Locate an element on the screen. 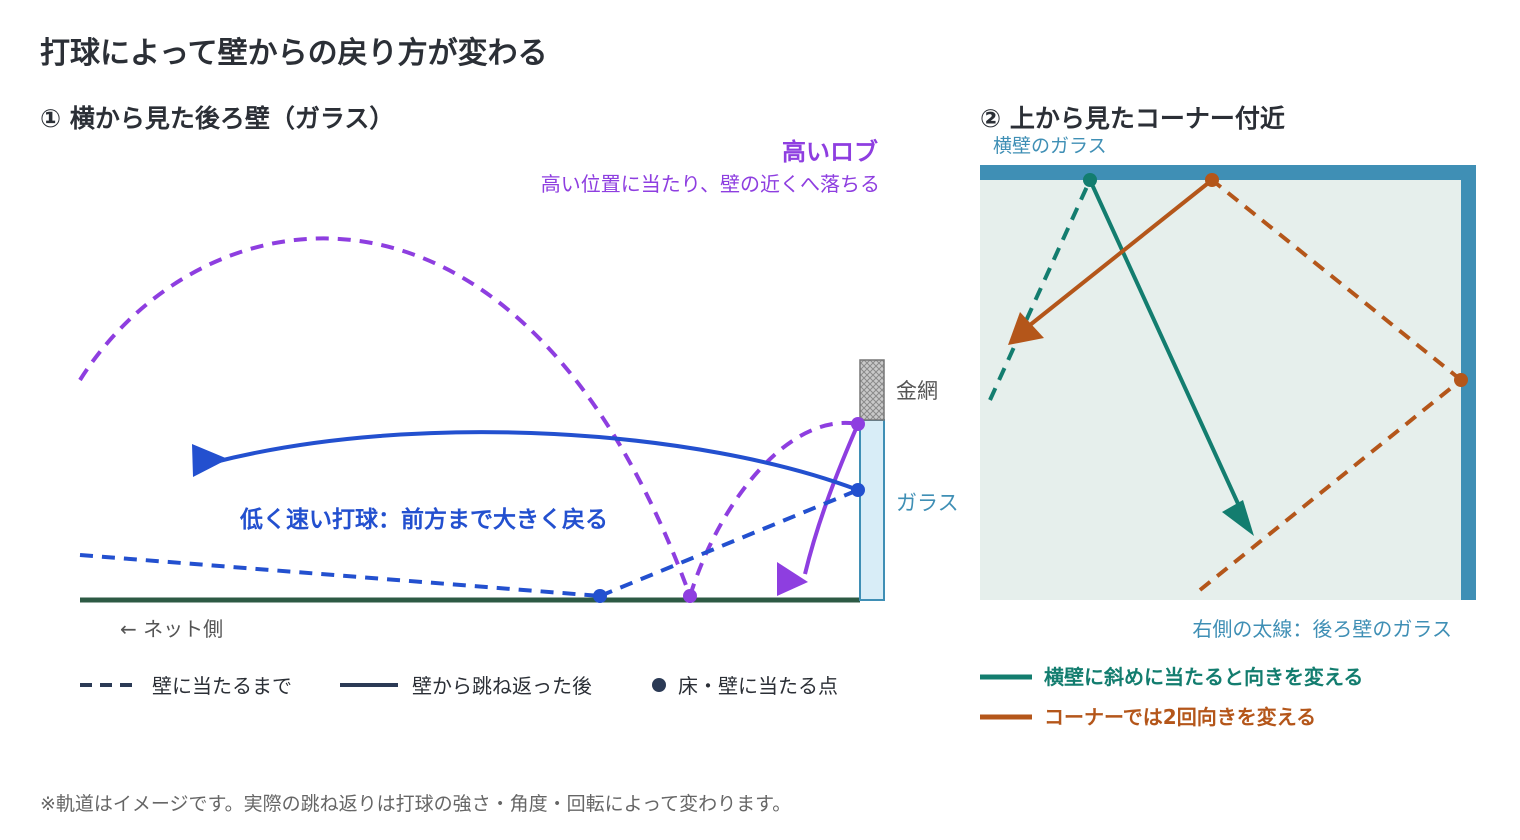 The image size is (1520, 840). back-wall-glass-top-view is located at coordinates (1468, 382).